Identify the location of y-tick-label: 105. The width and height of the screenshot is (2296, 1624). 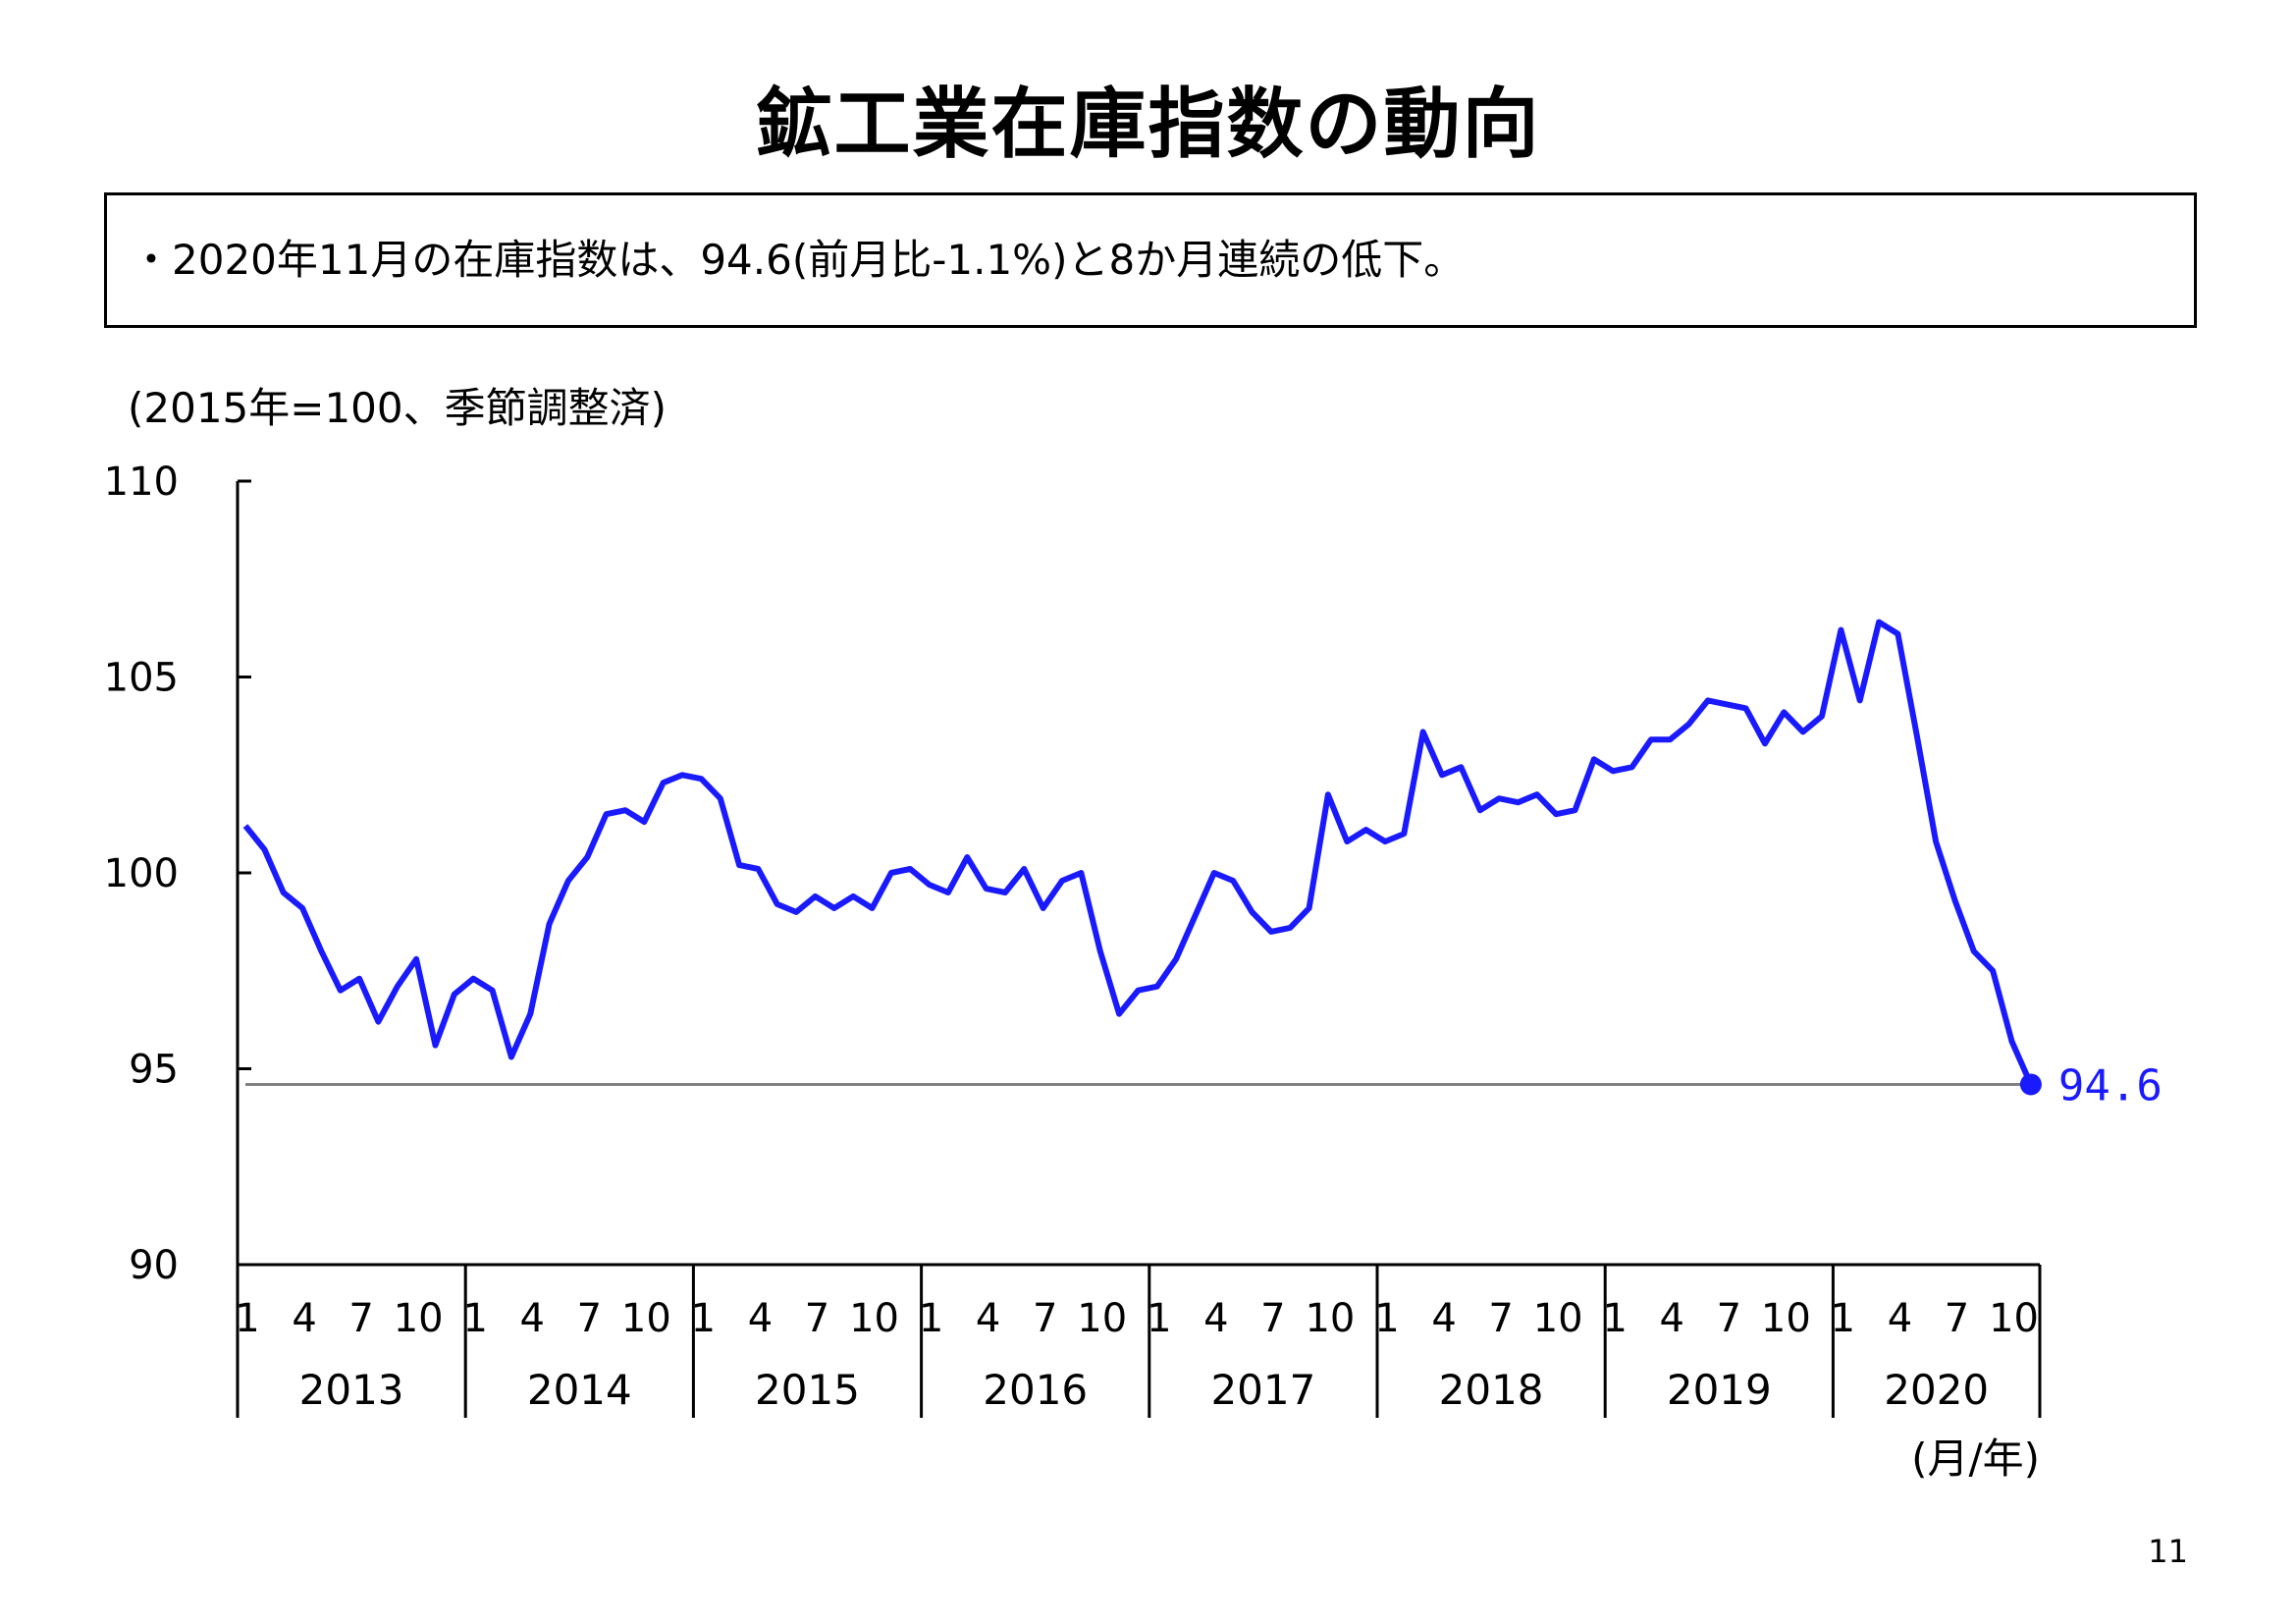
(141, 678).